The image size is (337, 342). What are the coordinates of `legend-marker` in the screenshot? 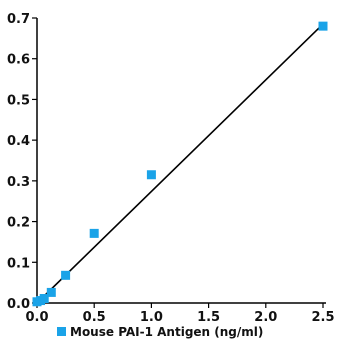 It's located at (61, 331).